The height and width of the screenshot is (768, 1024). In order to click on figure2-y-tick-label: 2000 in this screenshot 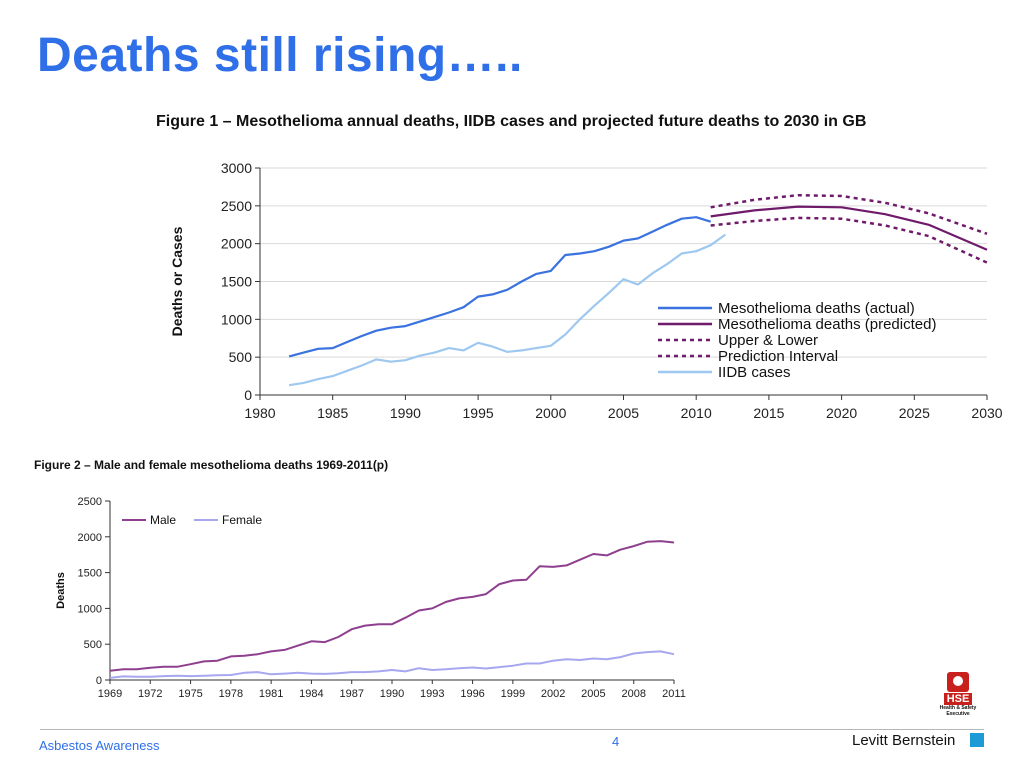, I will do `click(90, 538)`.